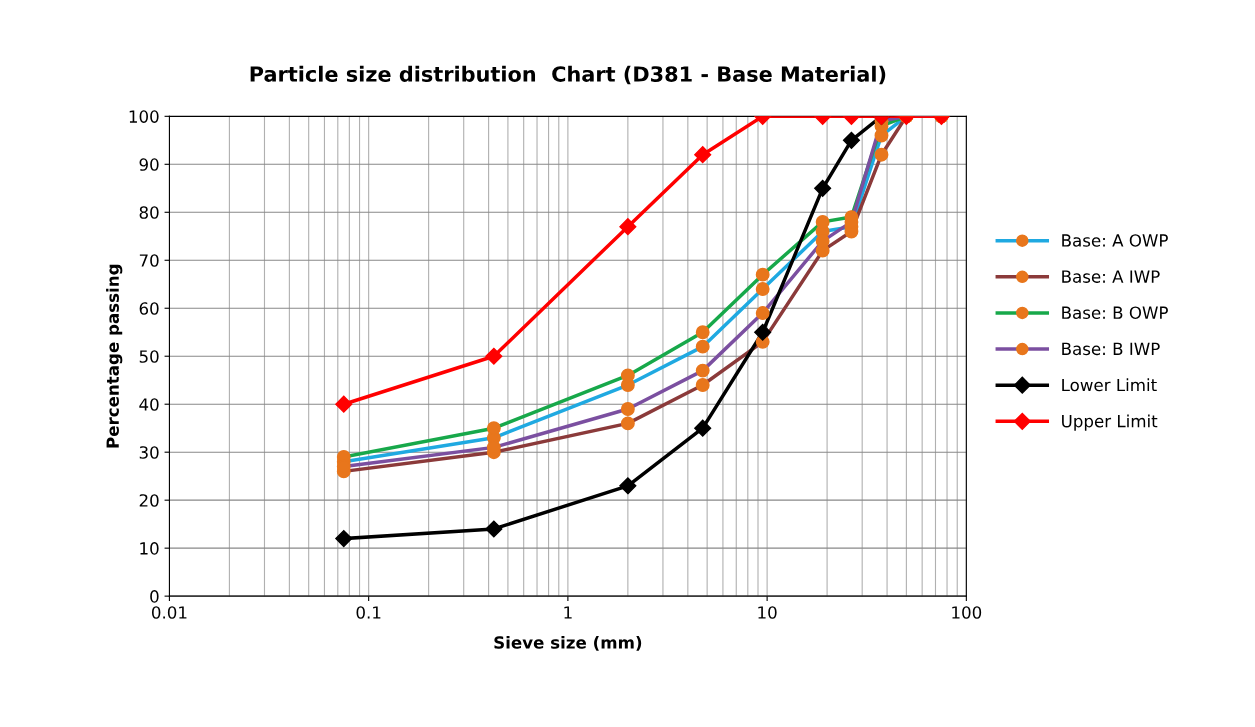  What do you see at coordinates (568, 75) in the screenshot?
I see `chart-title: Particle size distribution Chart (D381 - Base Material)` at bounding box center [568, 75].